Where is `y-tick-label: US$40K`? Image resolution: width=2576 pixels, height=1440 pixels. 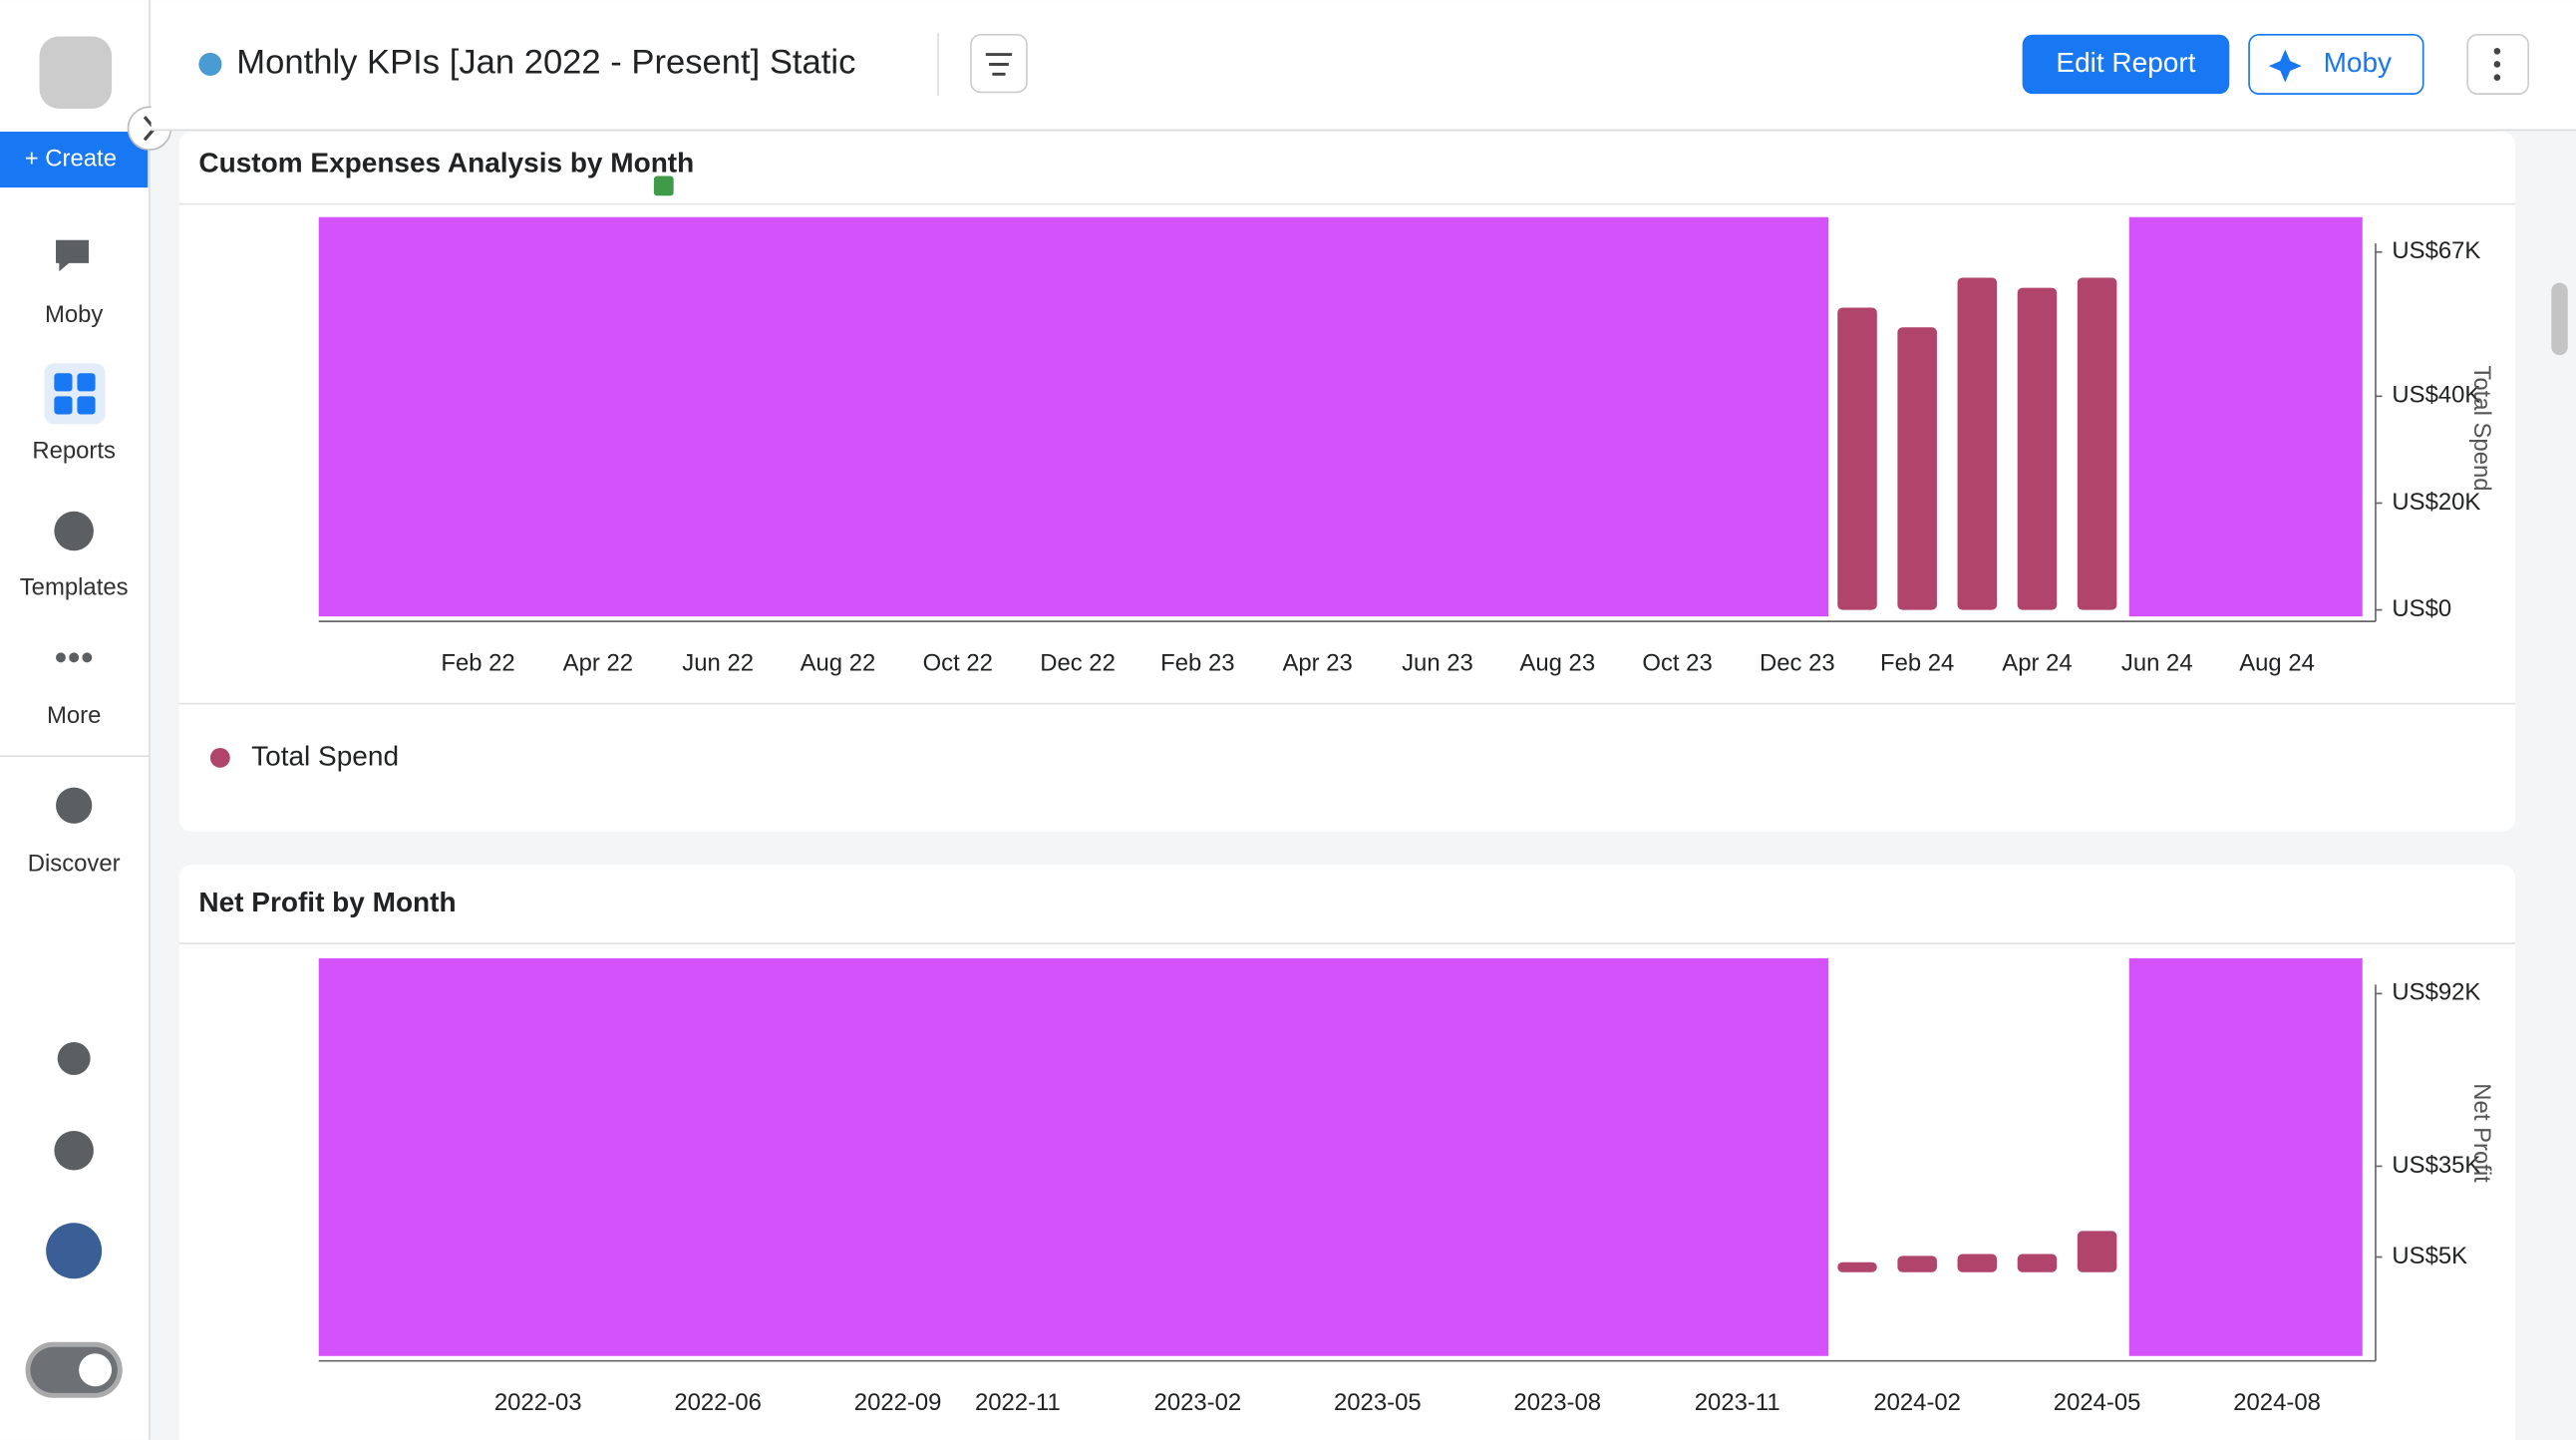
y-tick-label: US$40K is located at coordinates (2436, 395).